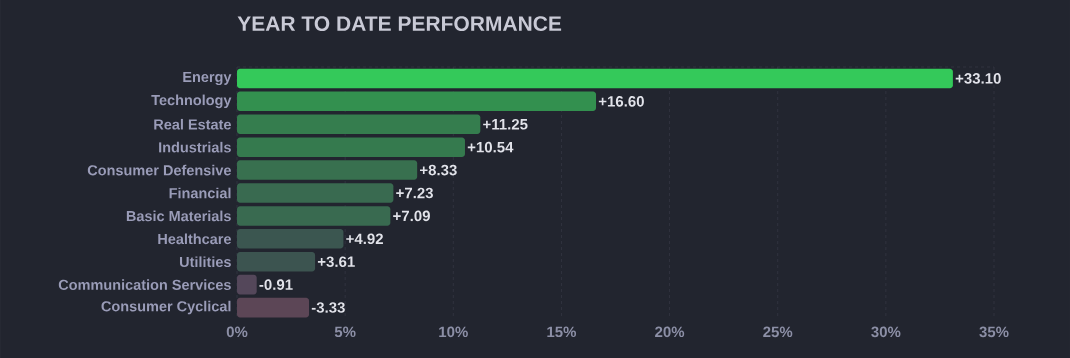 This screenshot has height=358, width=1070. I want to click on x-tick-label: 25%, so click(778, 332).